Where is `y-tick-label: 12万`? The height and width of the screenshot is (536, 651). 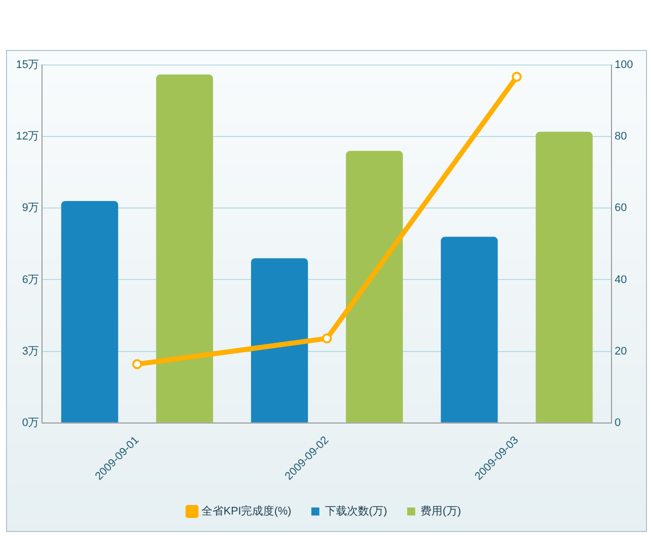
y-tick-label: 12万 is located at coordinates (28, 136).